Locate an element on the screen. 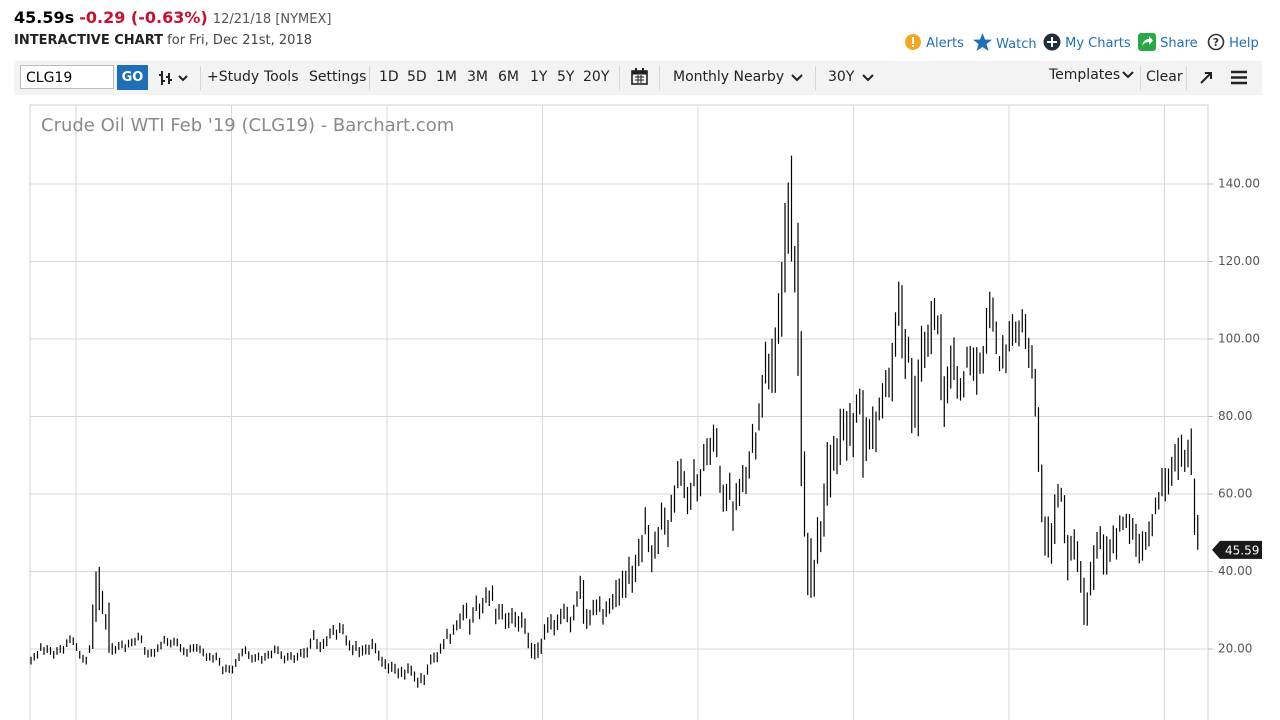 This screenshot has height=720, width=1280. symbol-input: CLG19 is located at coordinates (67, 77).